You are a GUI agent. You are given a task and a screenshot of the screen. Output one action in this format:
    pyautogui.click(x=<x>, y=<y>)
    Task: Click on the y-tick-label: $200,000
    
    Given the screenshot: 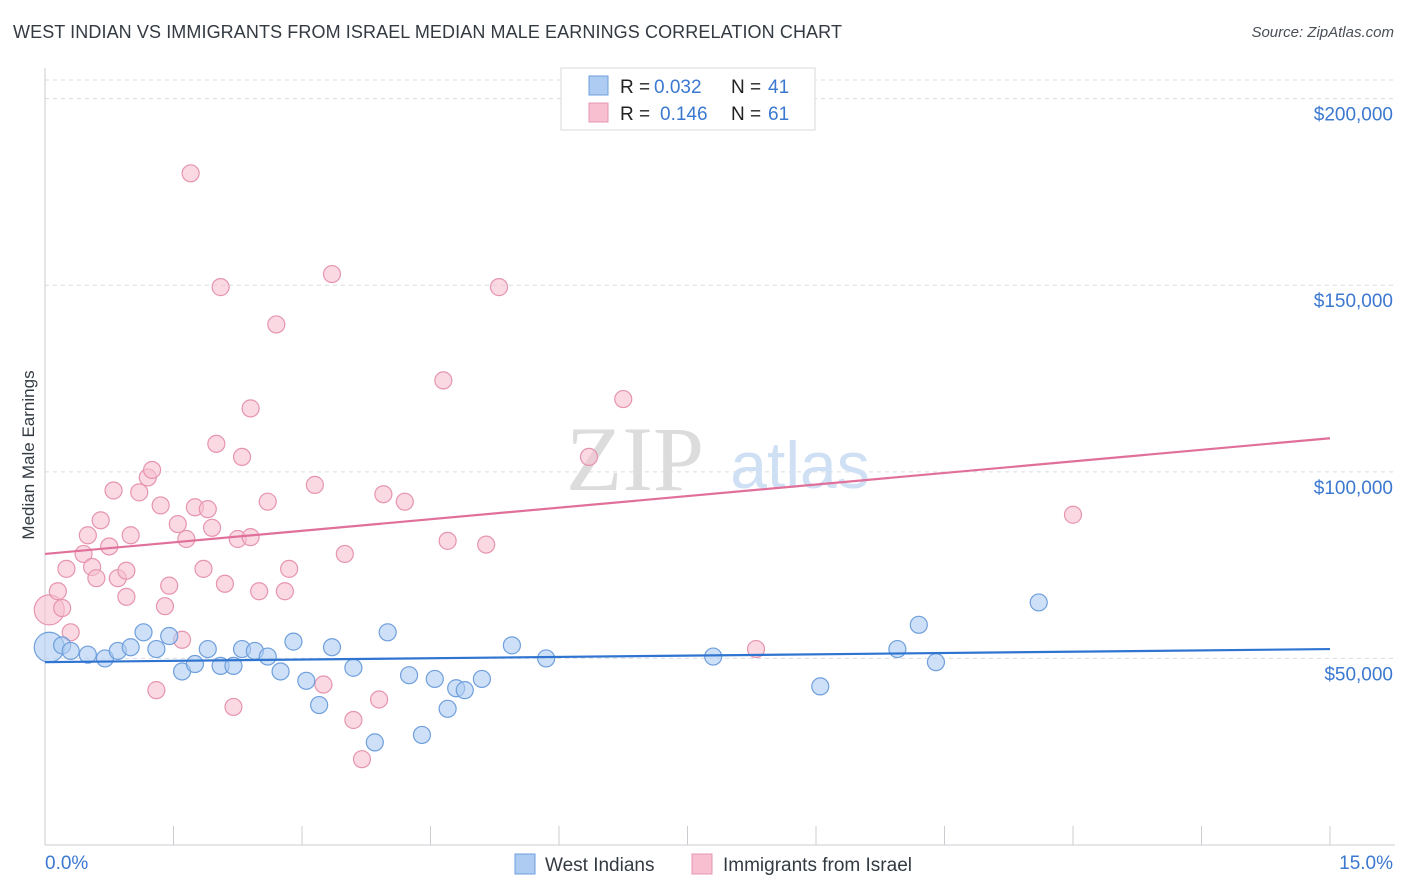 What is the action you would take?
    pyautogui.click(x=1353, y=115)
    